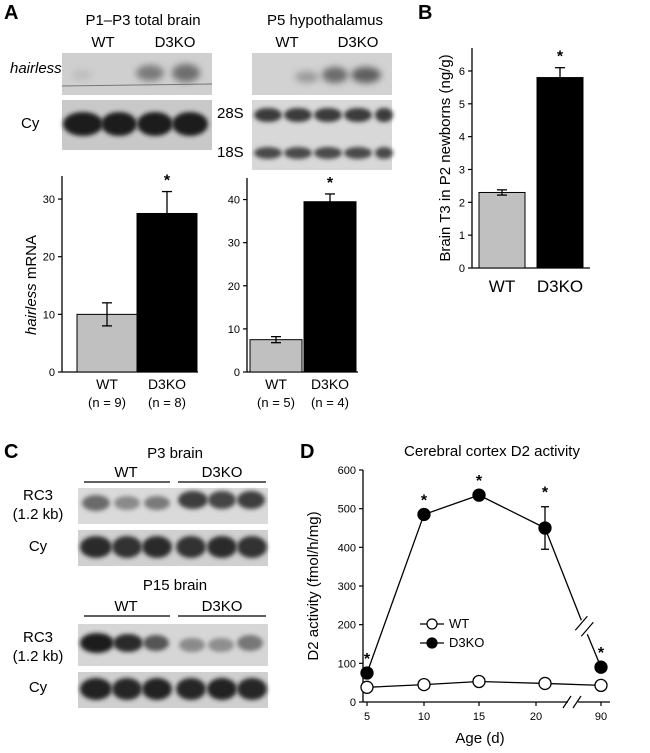 The image size is (650, 753). I want to click on blot-c1-row-rc3-size: (1.2 kb), so click(38, 514).